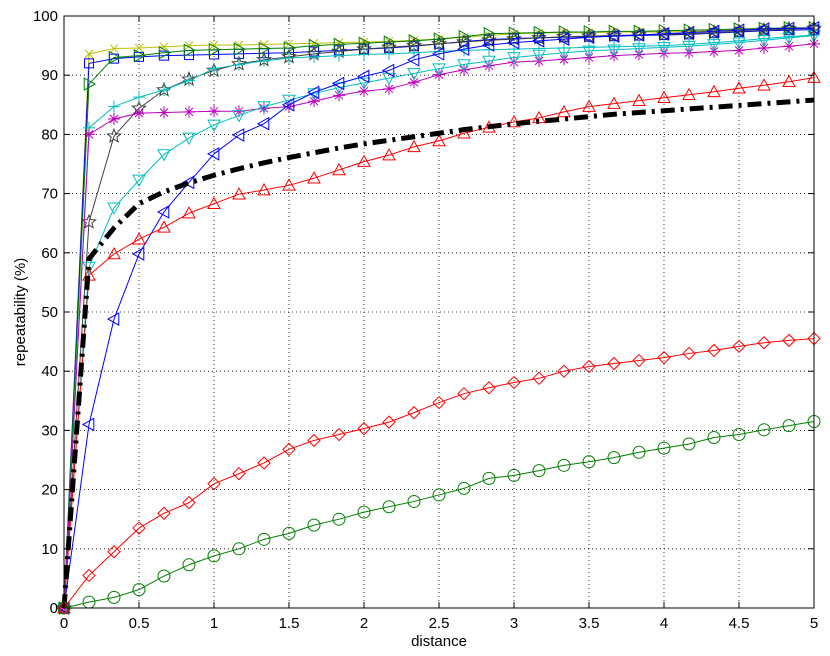 The width and height of the screenshot is (830, 656). I want to click on data-point-star, so click(489, 39).